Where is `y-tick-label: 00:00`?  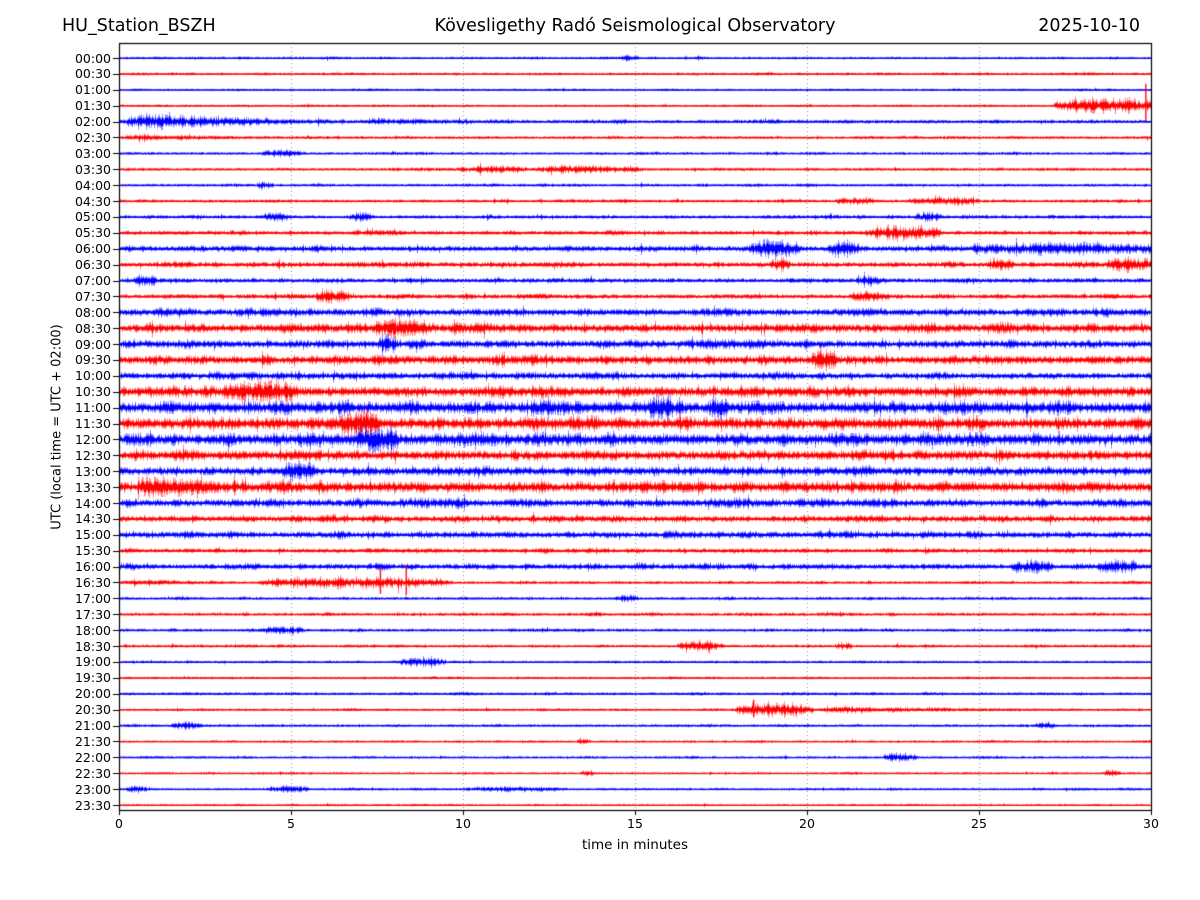
y-tick-label: 00:00 is located at coordinates (92, 58).